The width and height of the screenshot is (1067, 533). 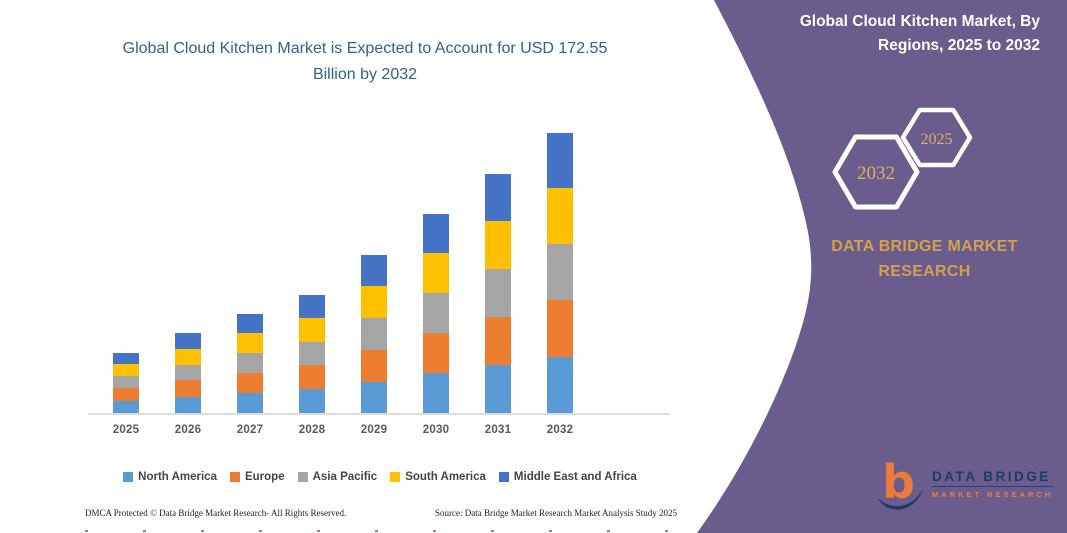 I want to click on stacked-bar-2032, so click(x=560, y=273).